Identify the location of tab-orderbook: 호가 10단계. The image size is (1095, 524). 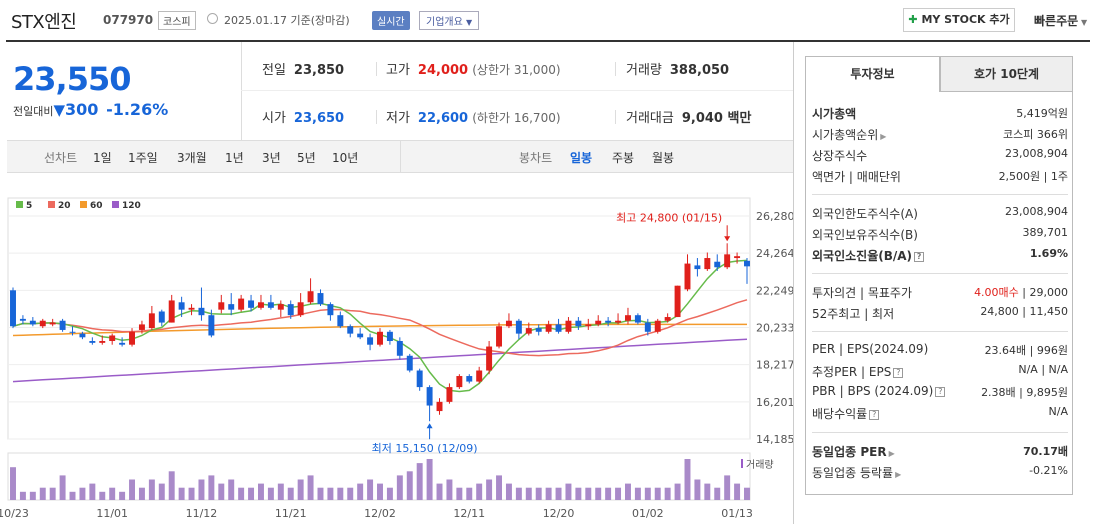
(1006, 74).